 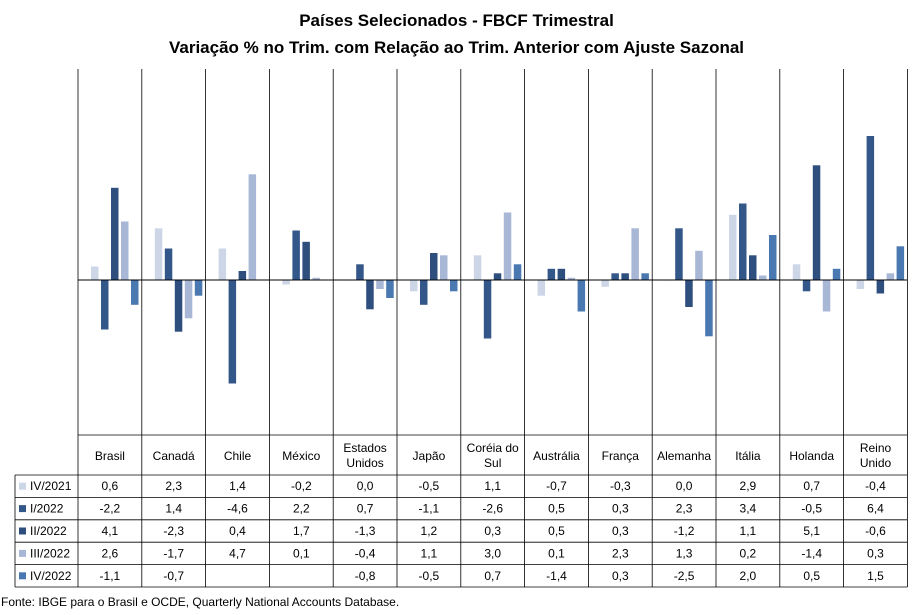 What do you see at coordinates (173, 576) in the screenshot?
I see `data-label-canada-iv-2022: -0,7` at bounding box center [173, 576].